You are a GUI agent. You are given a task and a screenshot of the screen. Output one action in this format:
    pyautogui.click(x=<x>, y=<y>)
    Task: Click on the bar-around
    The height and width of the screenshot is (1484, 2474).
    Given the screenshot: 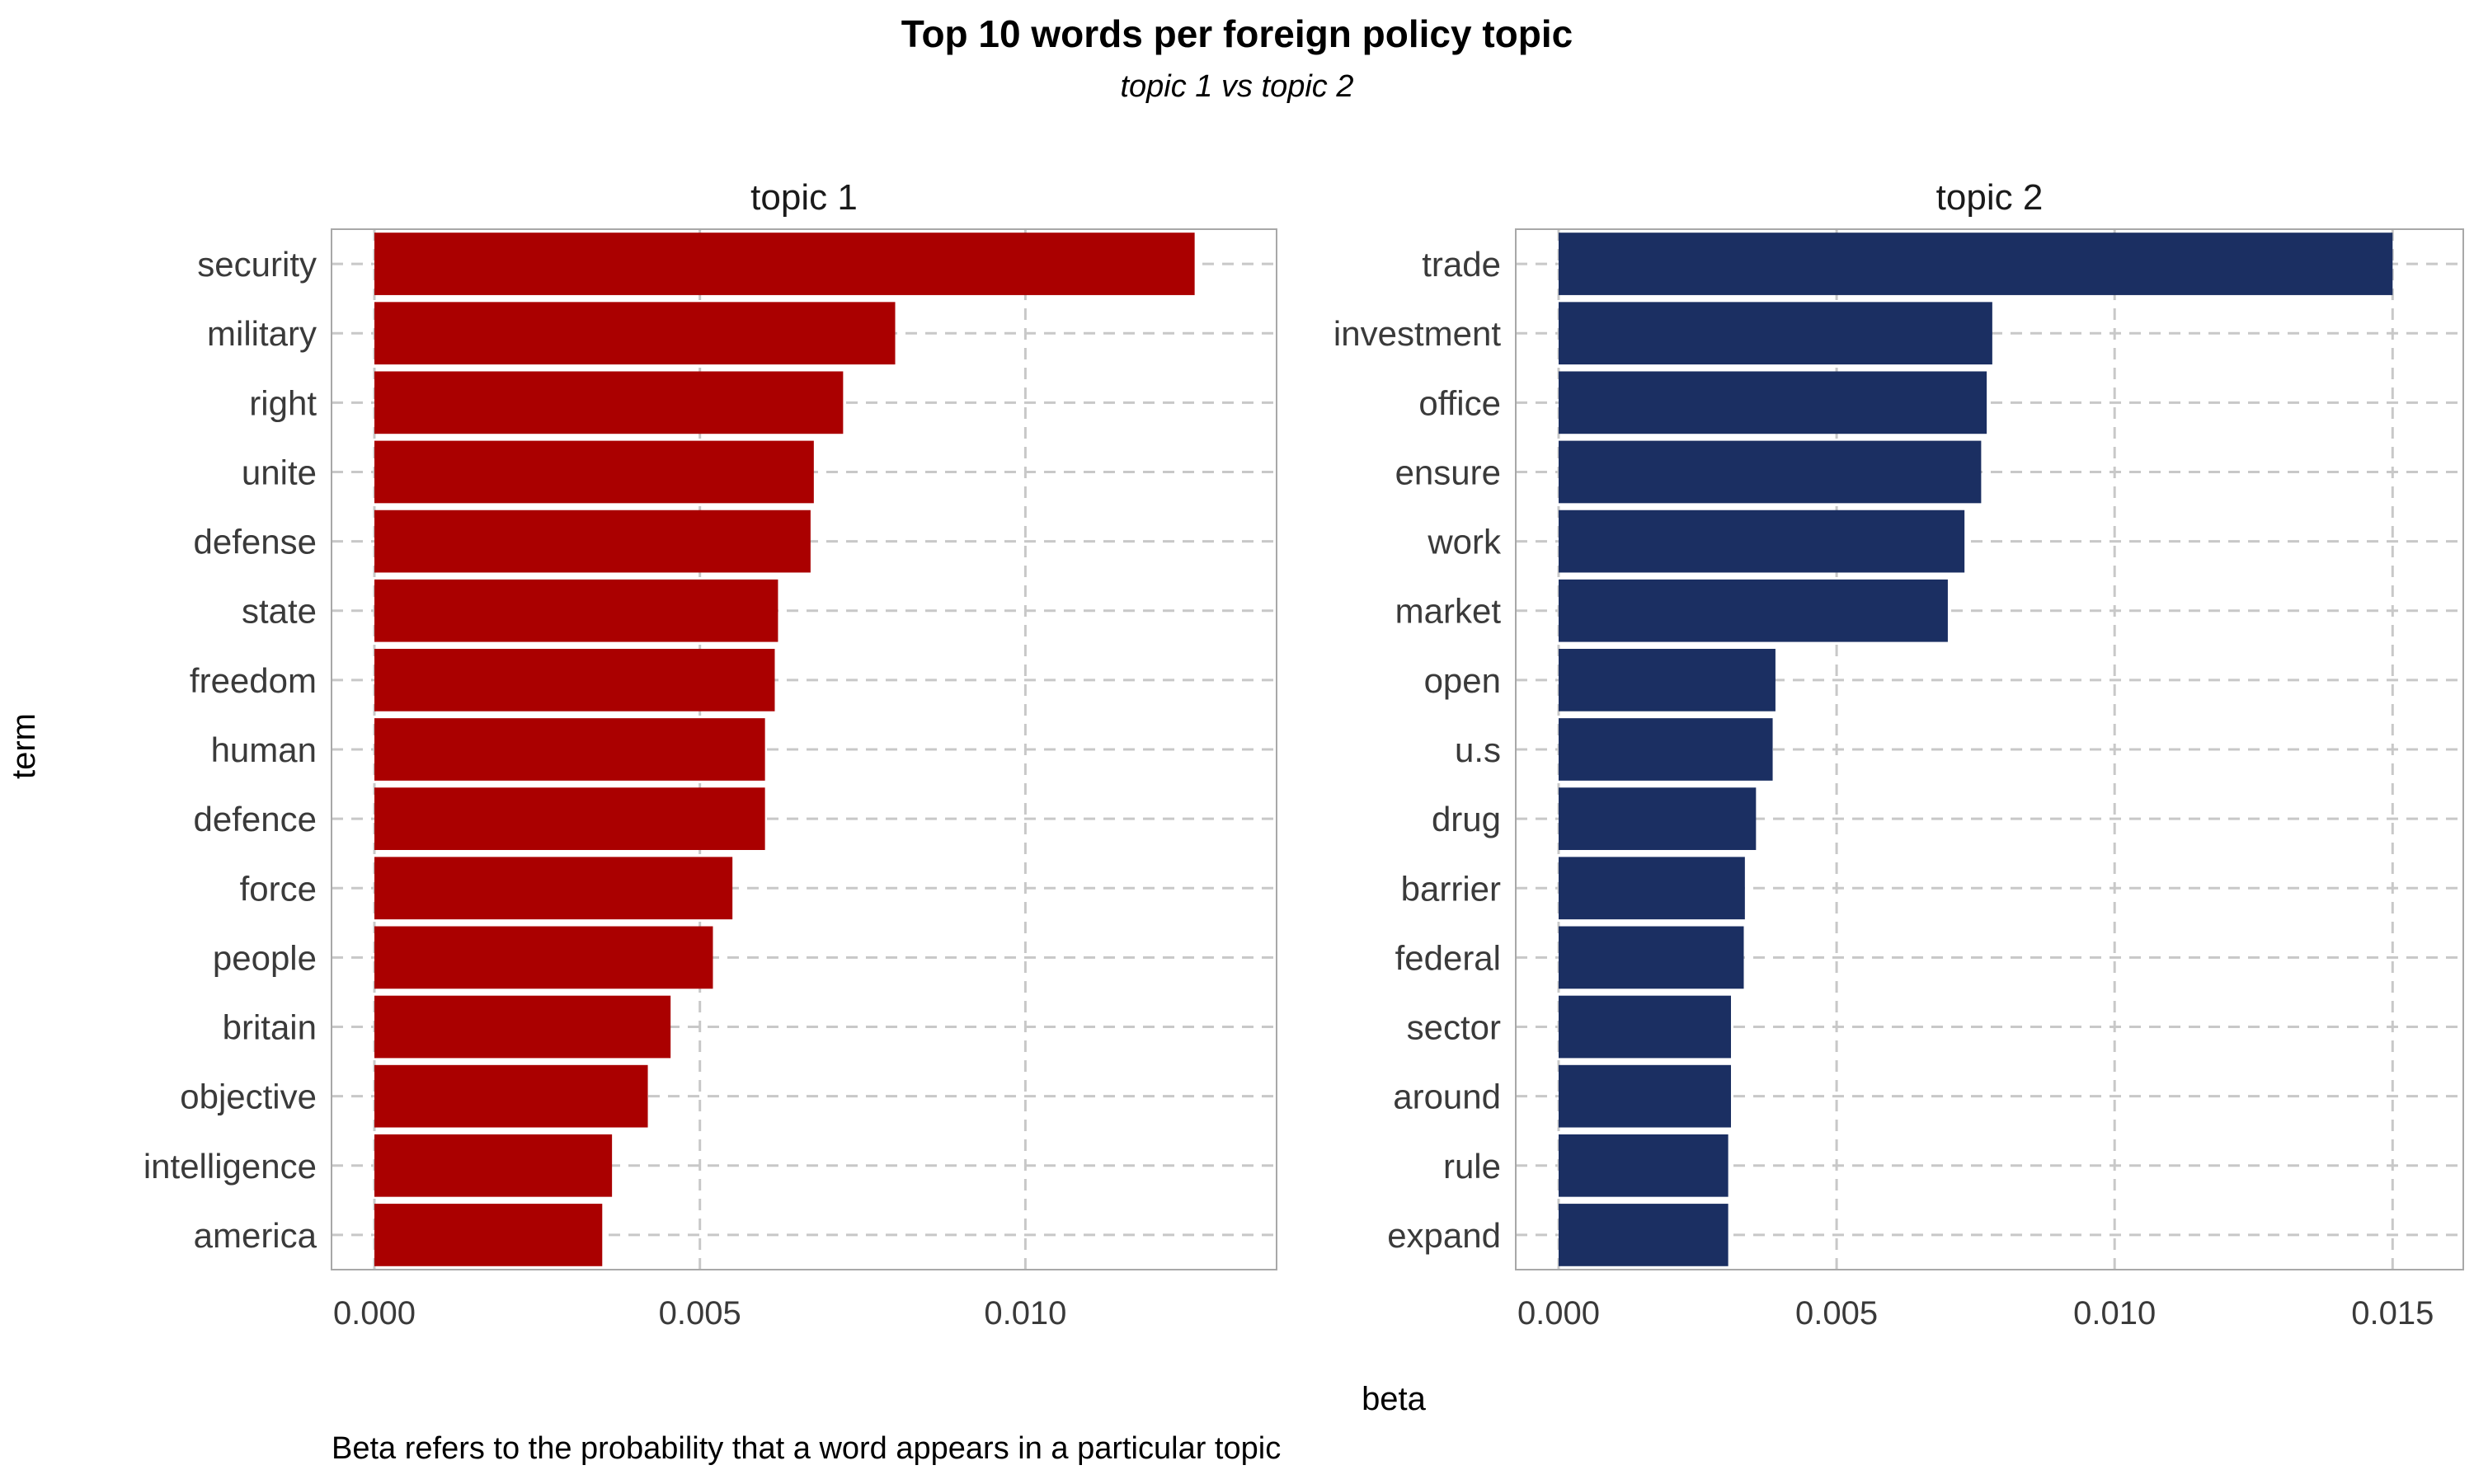 What is the action you would take?
    pyautogui.click(x=1645, y=1096)
    